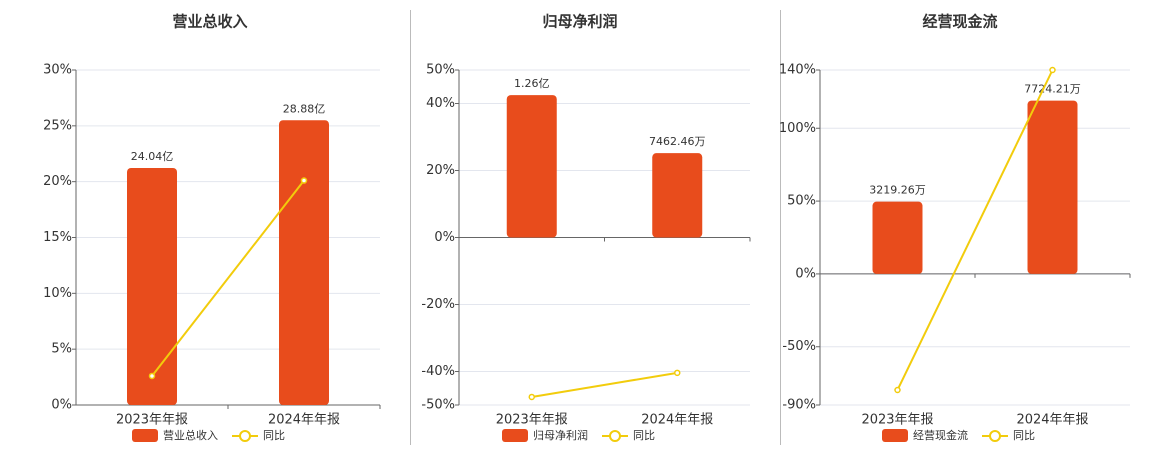 Image resolution: width=1160 pixels, height=450 pixels. What do you see at coordinates (440, 103) in the screenshot?
I see `y-tick-label: 40%` at bounding box center [440, 103].